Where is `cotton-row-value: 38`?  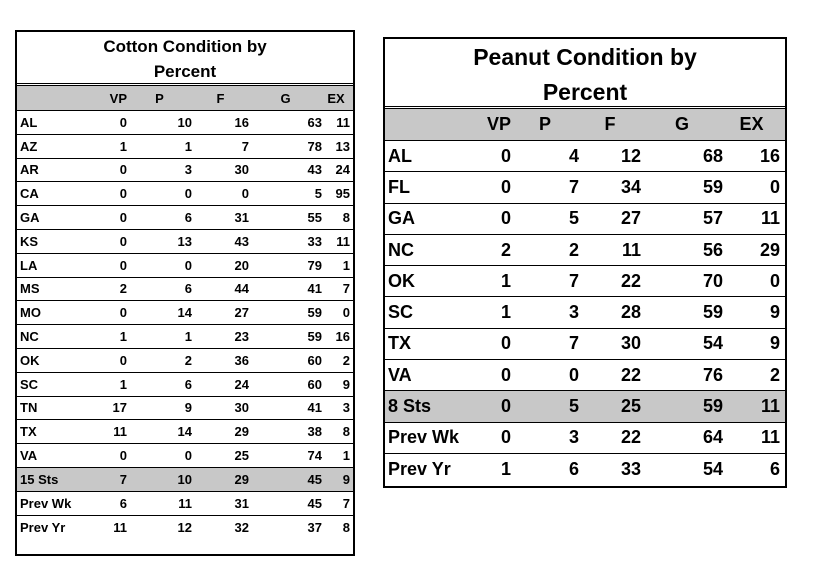
cotton-row-value: 38 is located at coordinates (314, 432).